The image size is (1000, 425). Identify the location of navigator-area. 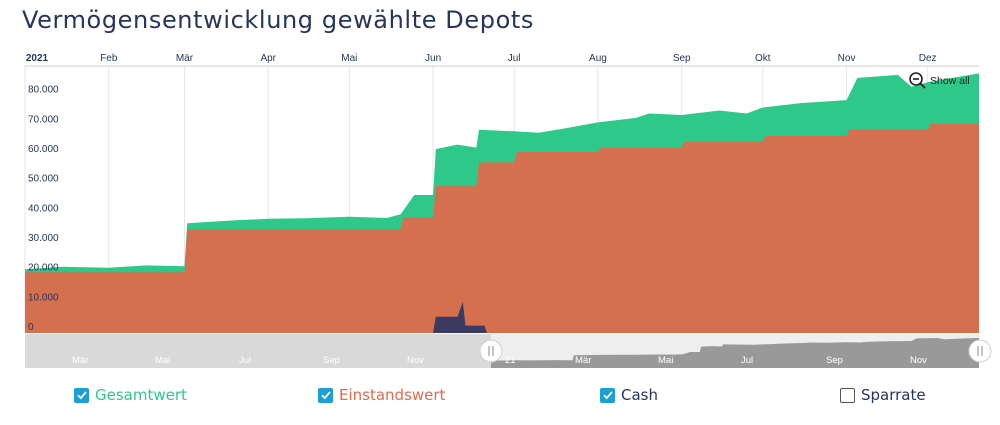
(735, 352).